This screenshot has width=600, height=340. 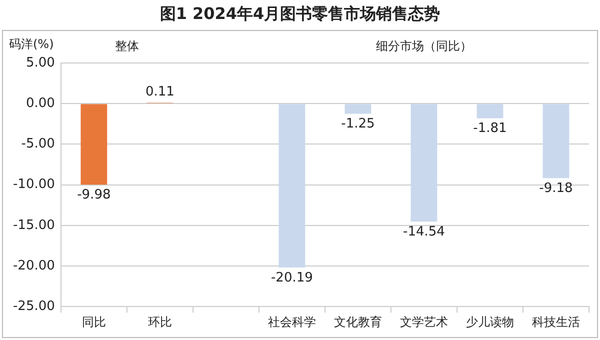 I want to click on data-label: -20.19, so click(x=291, y=278).